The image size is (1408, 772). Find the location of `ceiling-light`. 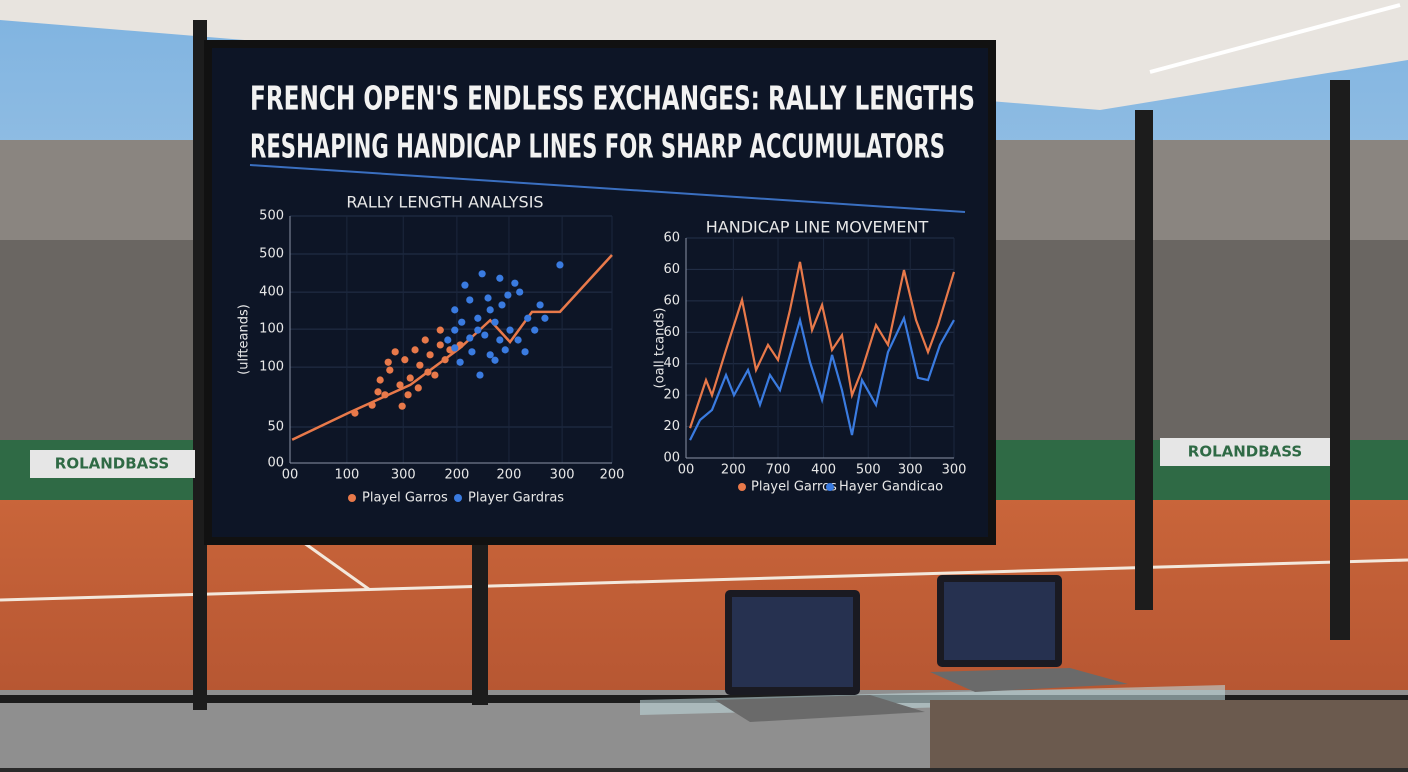

ceiling-light is located at coordinates (1275, 38).